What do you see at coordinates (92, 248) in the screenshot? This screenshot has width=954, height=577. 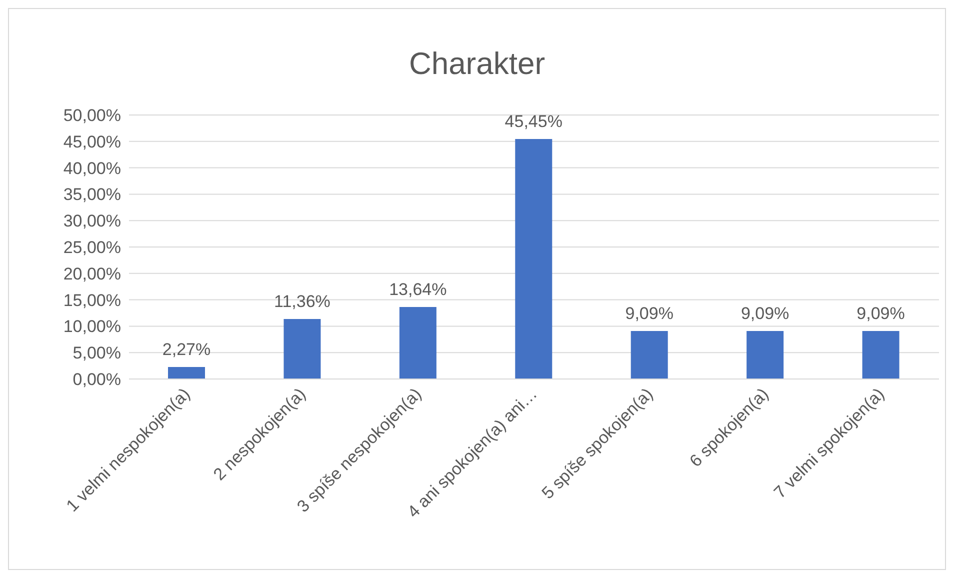 I see `y-tick-label: 25,00%` at bounding box center [92, 248].